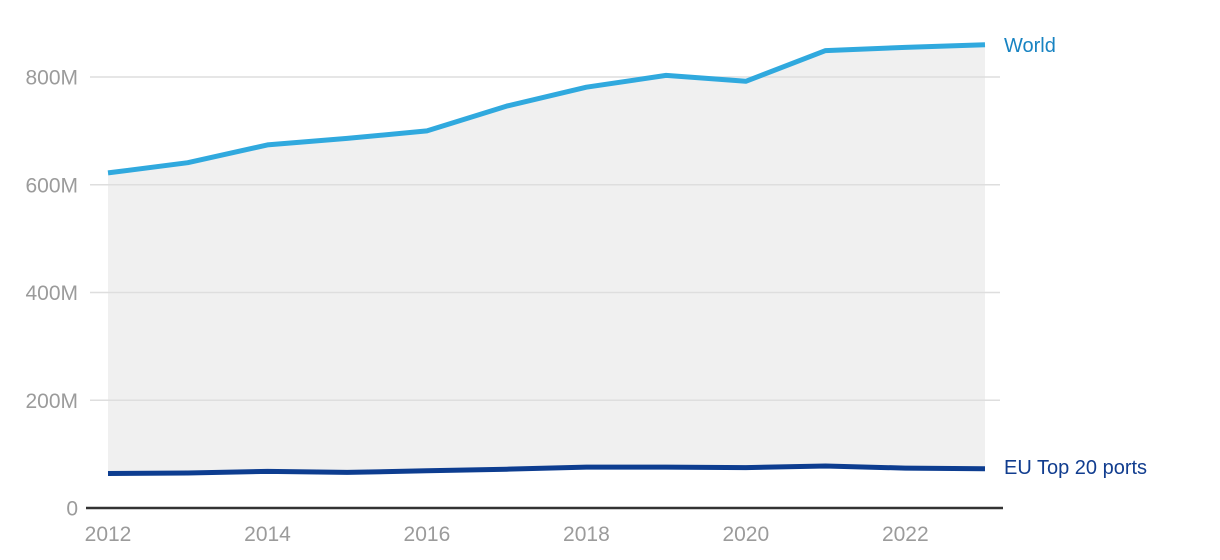 This screenshot has height=560, width=1220. I want to click on y-tick-label-400M: 400M, so click(51, 293).